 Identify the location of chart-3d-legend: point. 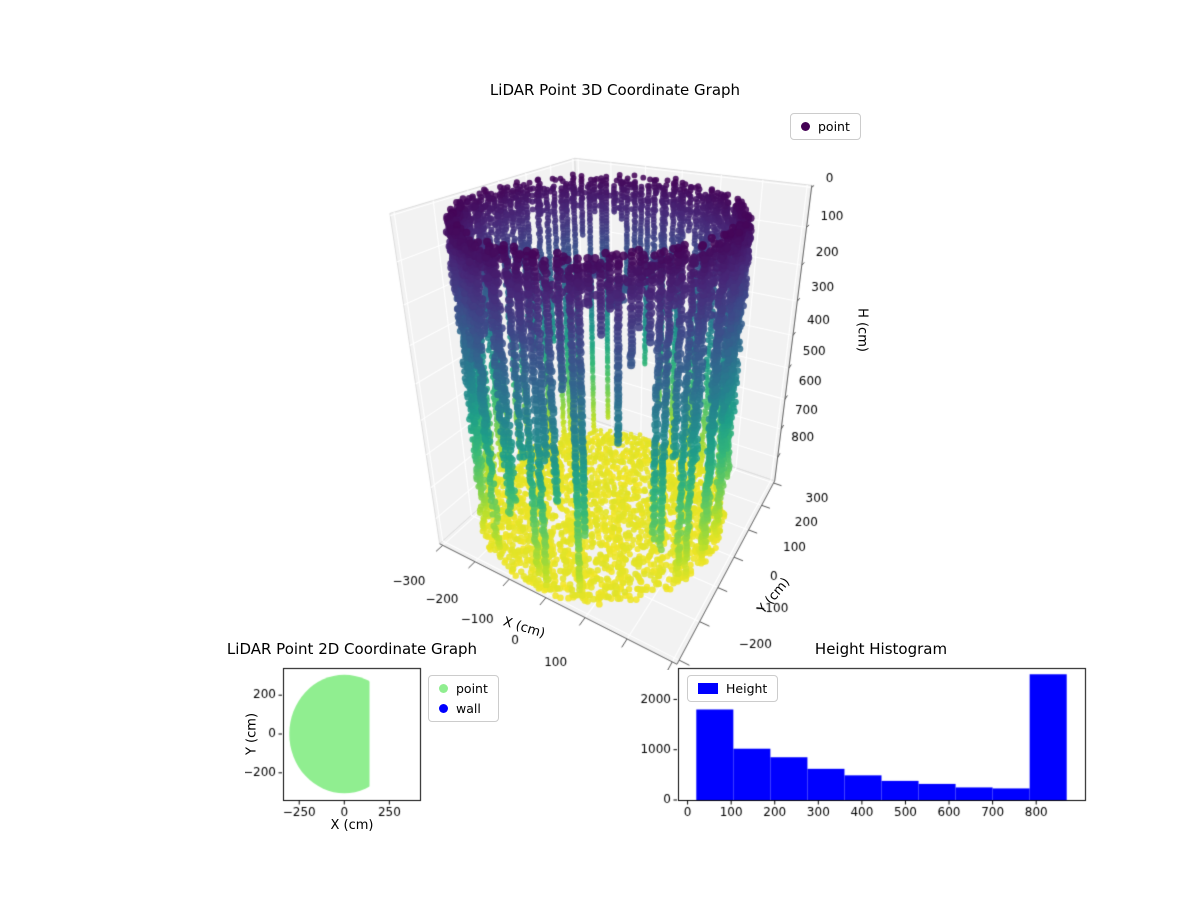
(825, 126).